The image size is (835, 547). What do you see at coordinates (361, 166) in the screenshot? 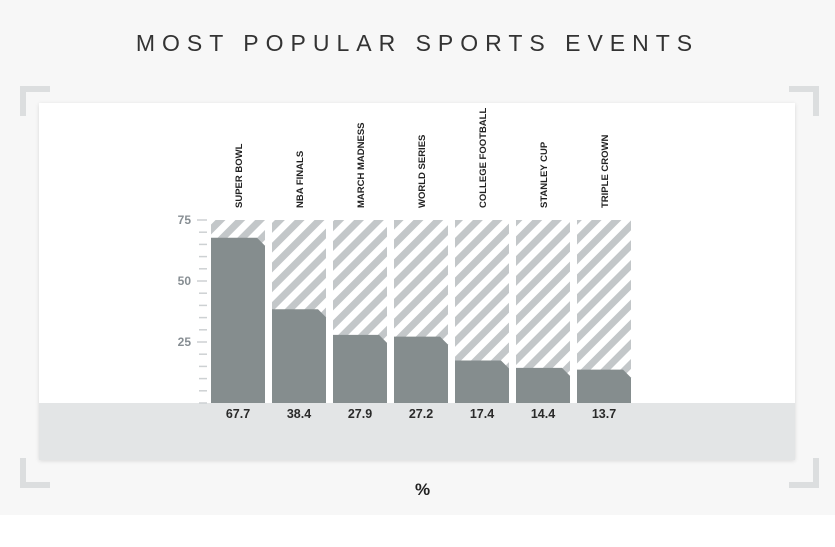
I see `category-label: MARCH MADNESS` at bounding box center [361, 166].